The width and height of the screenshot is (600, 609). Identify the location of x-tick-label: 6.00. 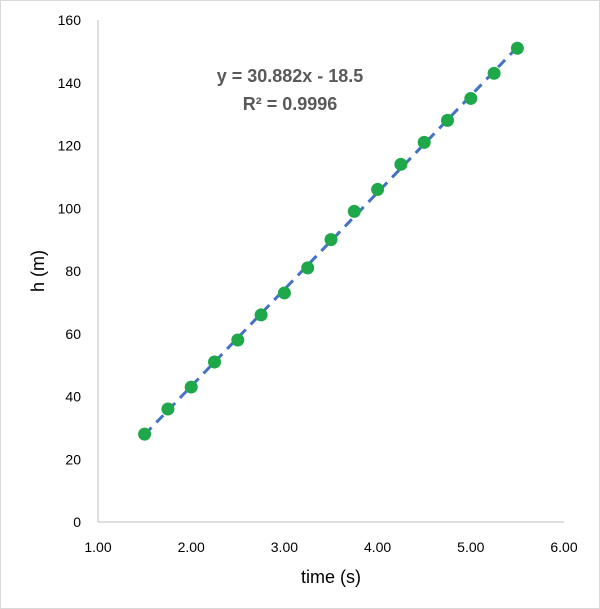
(563, 547).